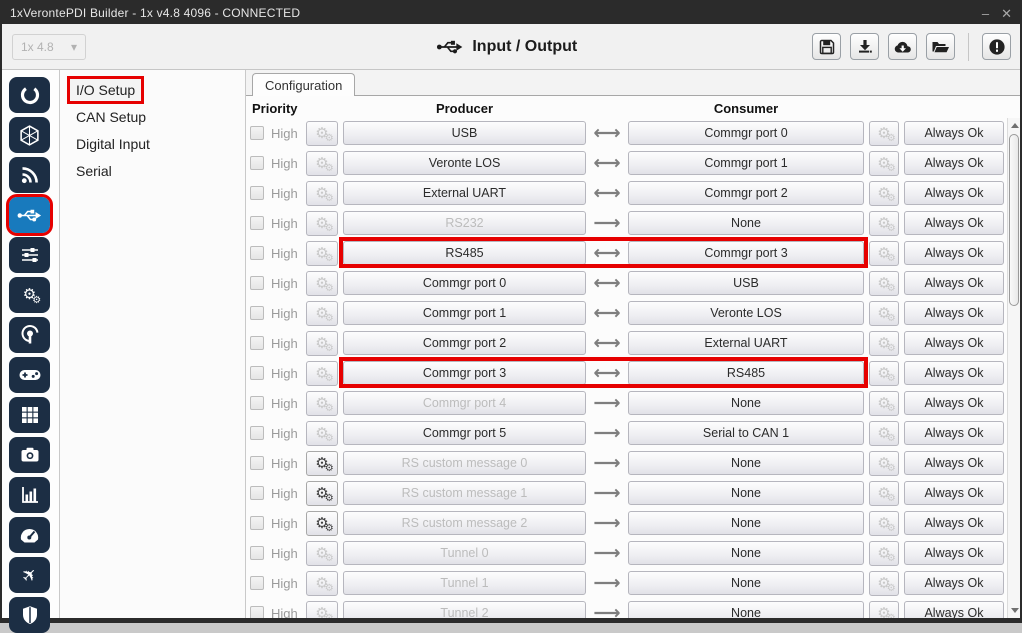  I want to click on nav-item-can-setup: CAN Setup, so click(111, 117).